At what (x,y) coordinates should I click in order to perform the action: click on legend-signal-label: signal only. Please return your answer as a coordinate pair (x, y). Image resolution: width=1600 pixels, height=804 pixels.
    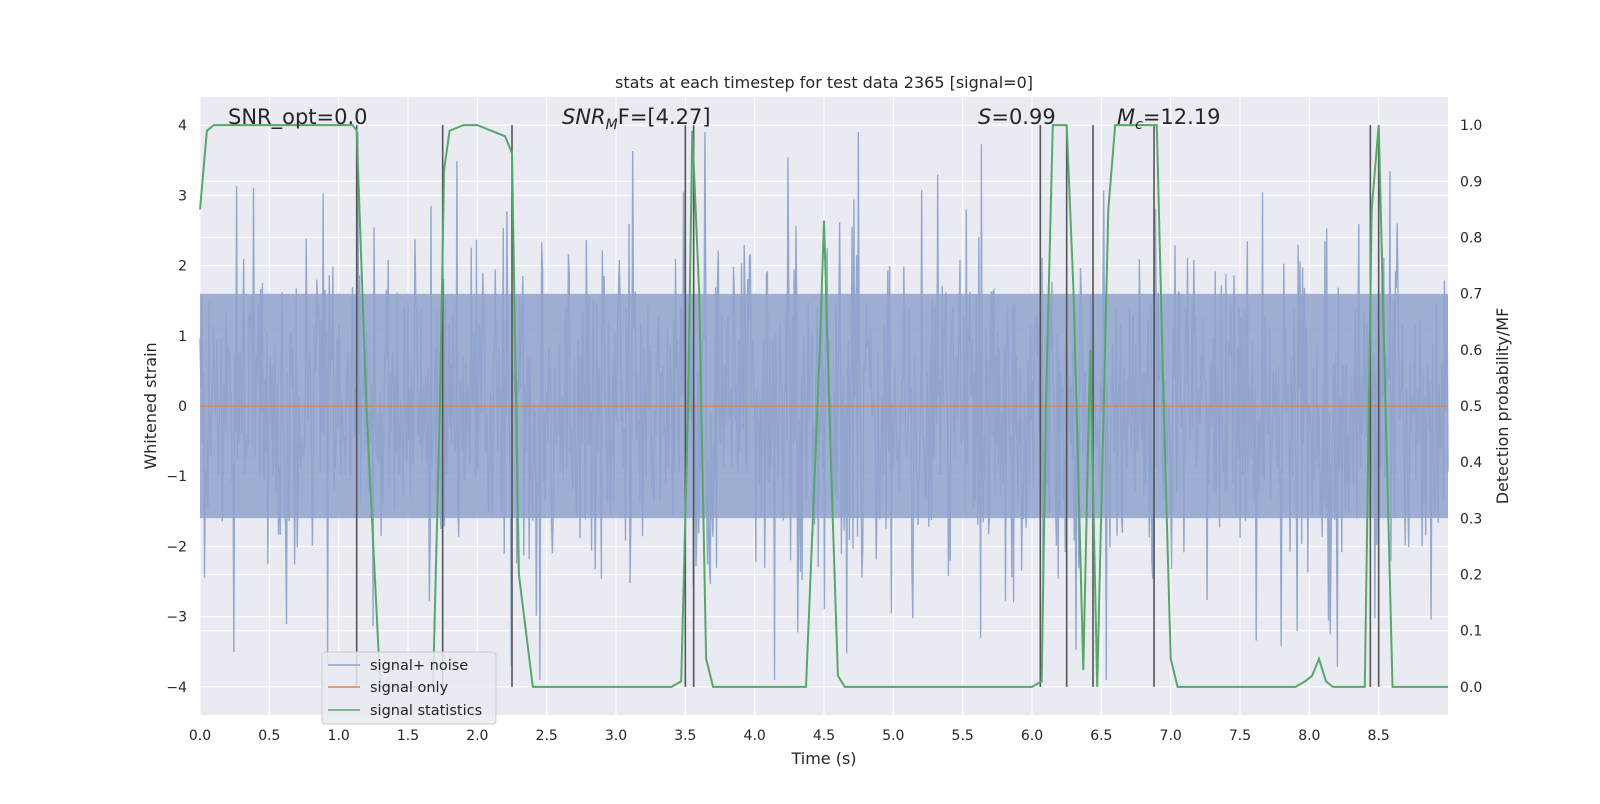
    Looking at the image, I should click on (409, 688).